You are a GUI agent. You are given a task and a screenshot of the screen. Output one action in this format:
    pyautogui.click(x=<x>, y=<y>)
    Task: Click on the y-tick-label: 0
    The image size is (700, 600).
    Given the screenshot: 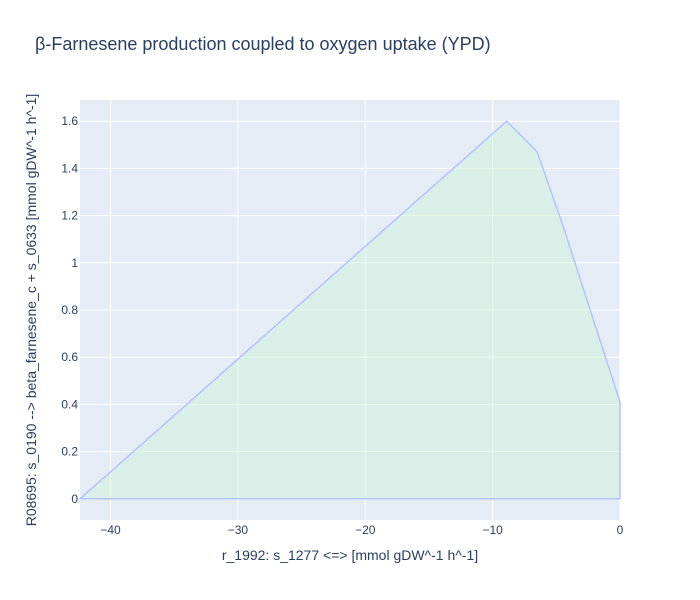 What is the action you would take?
    pyautogui.click(x=74, y=499)
    